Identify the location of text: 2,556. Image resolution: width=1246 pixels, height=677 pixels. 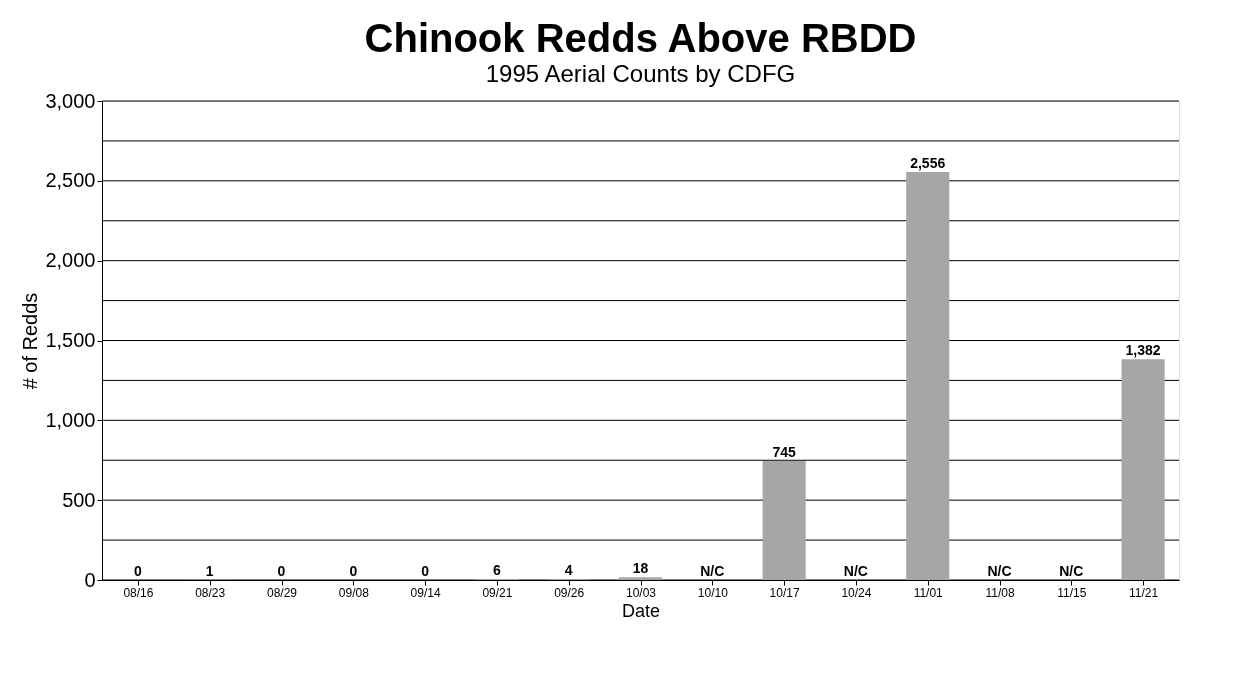
(928, 162).